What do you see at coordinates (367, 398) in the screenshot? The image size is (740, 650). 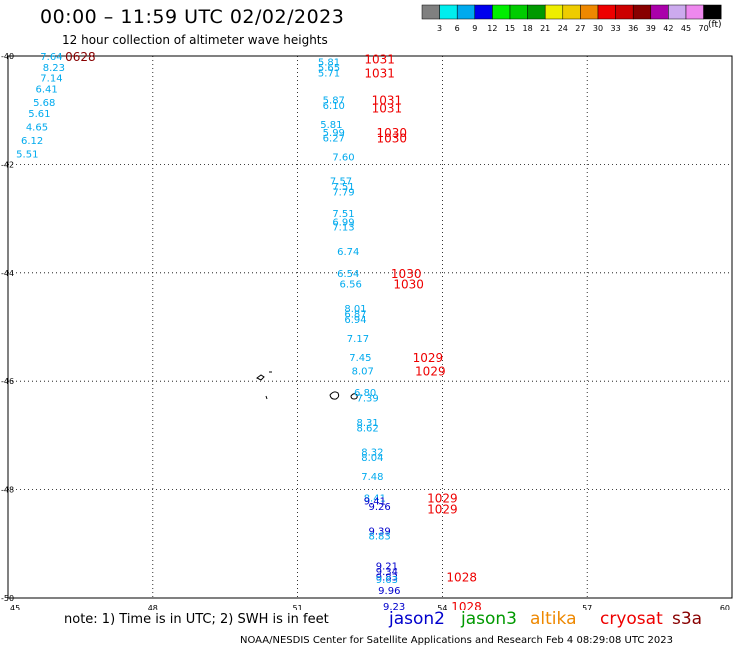 I see `wave-height-value: 7.39` at bounding box center [367, 398].